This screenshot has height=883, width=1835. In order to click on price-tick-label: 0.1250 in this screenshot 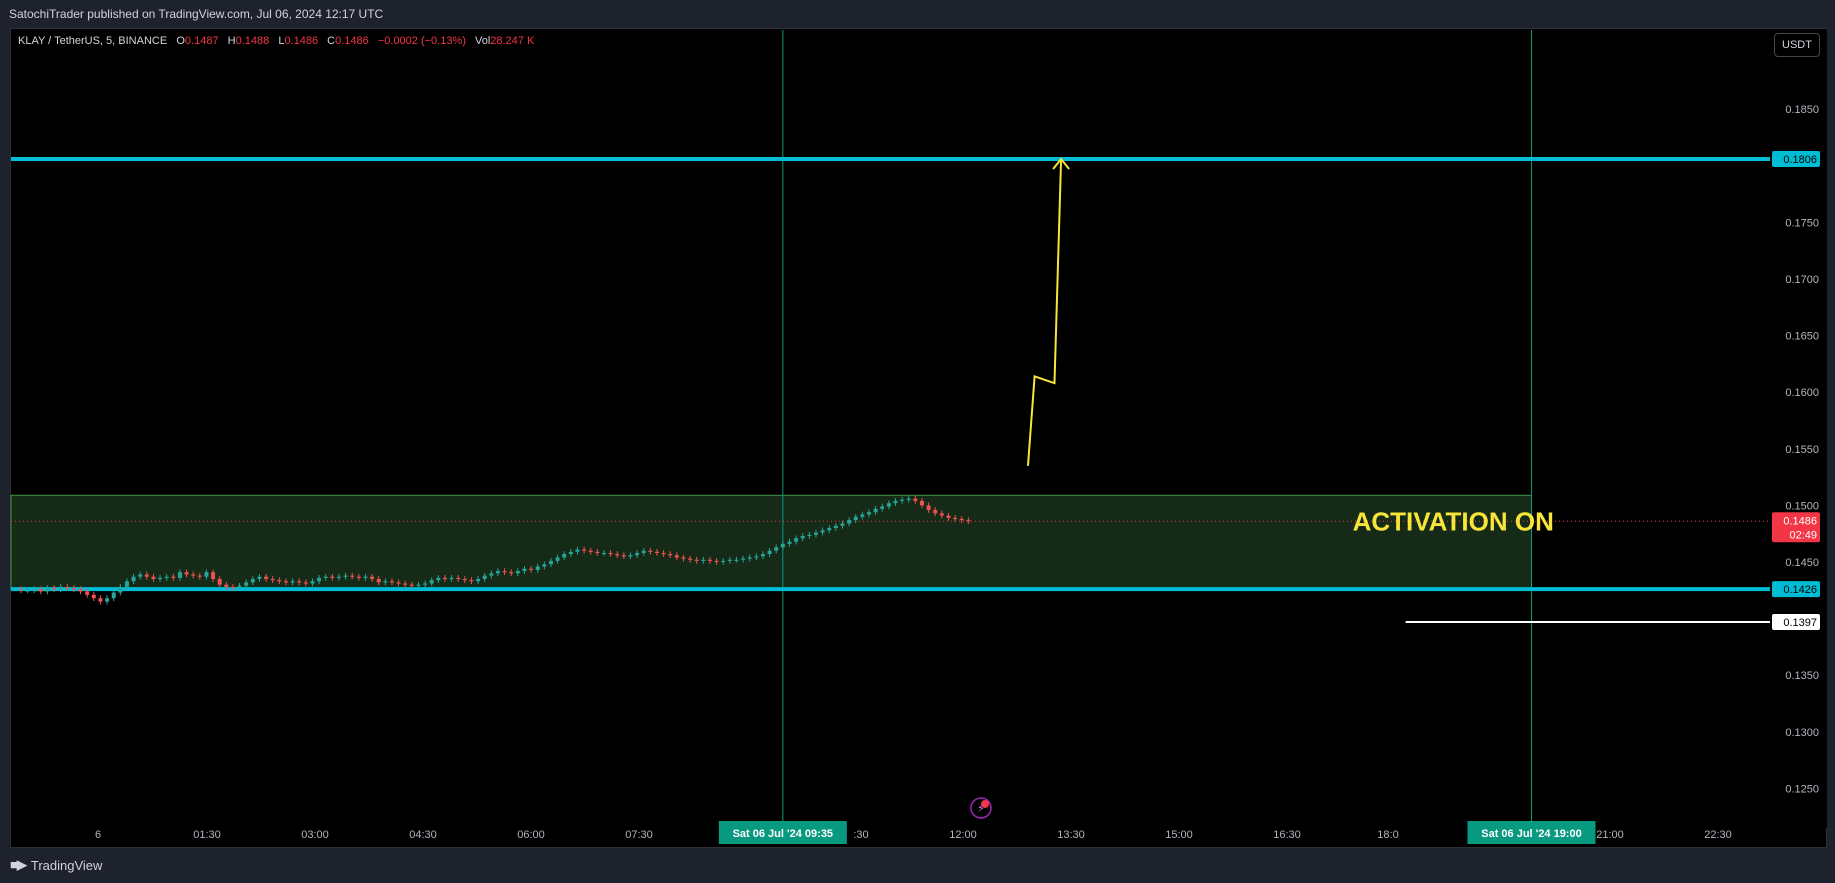, I will do `click(1802, 789)`.